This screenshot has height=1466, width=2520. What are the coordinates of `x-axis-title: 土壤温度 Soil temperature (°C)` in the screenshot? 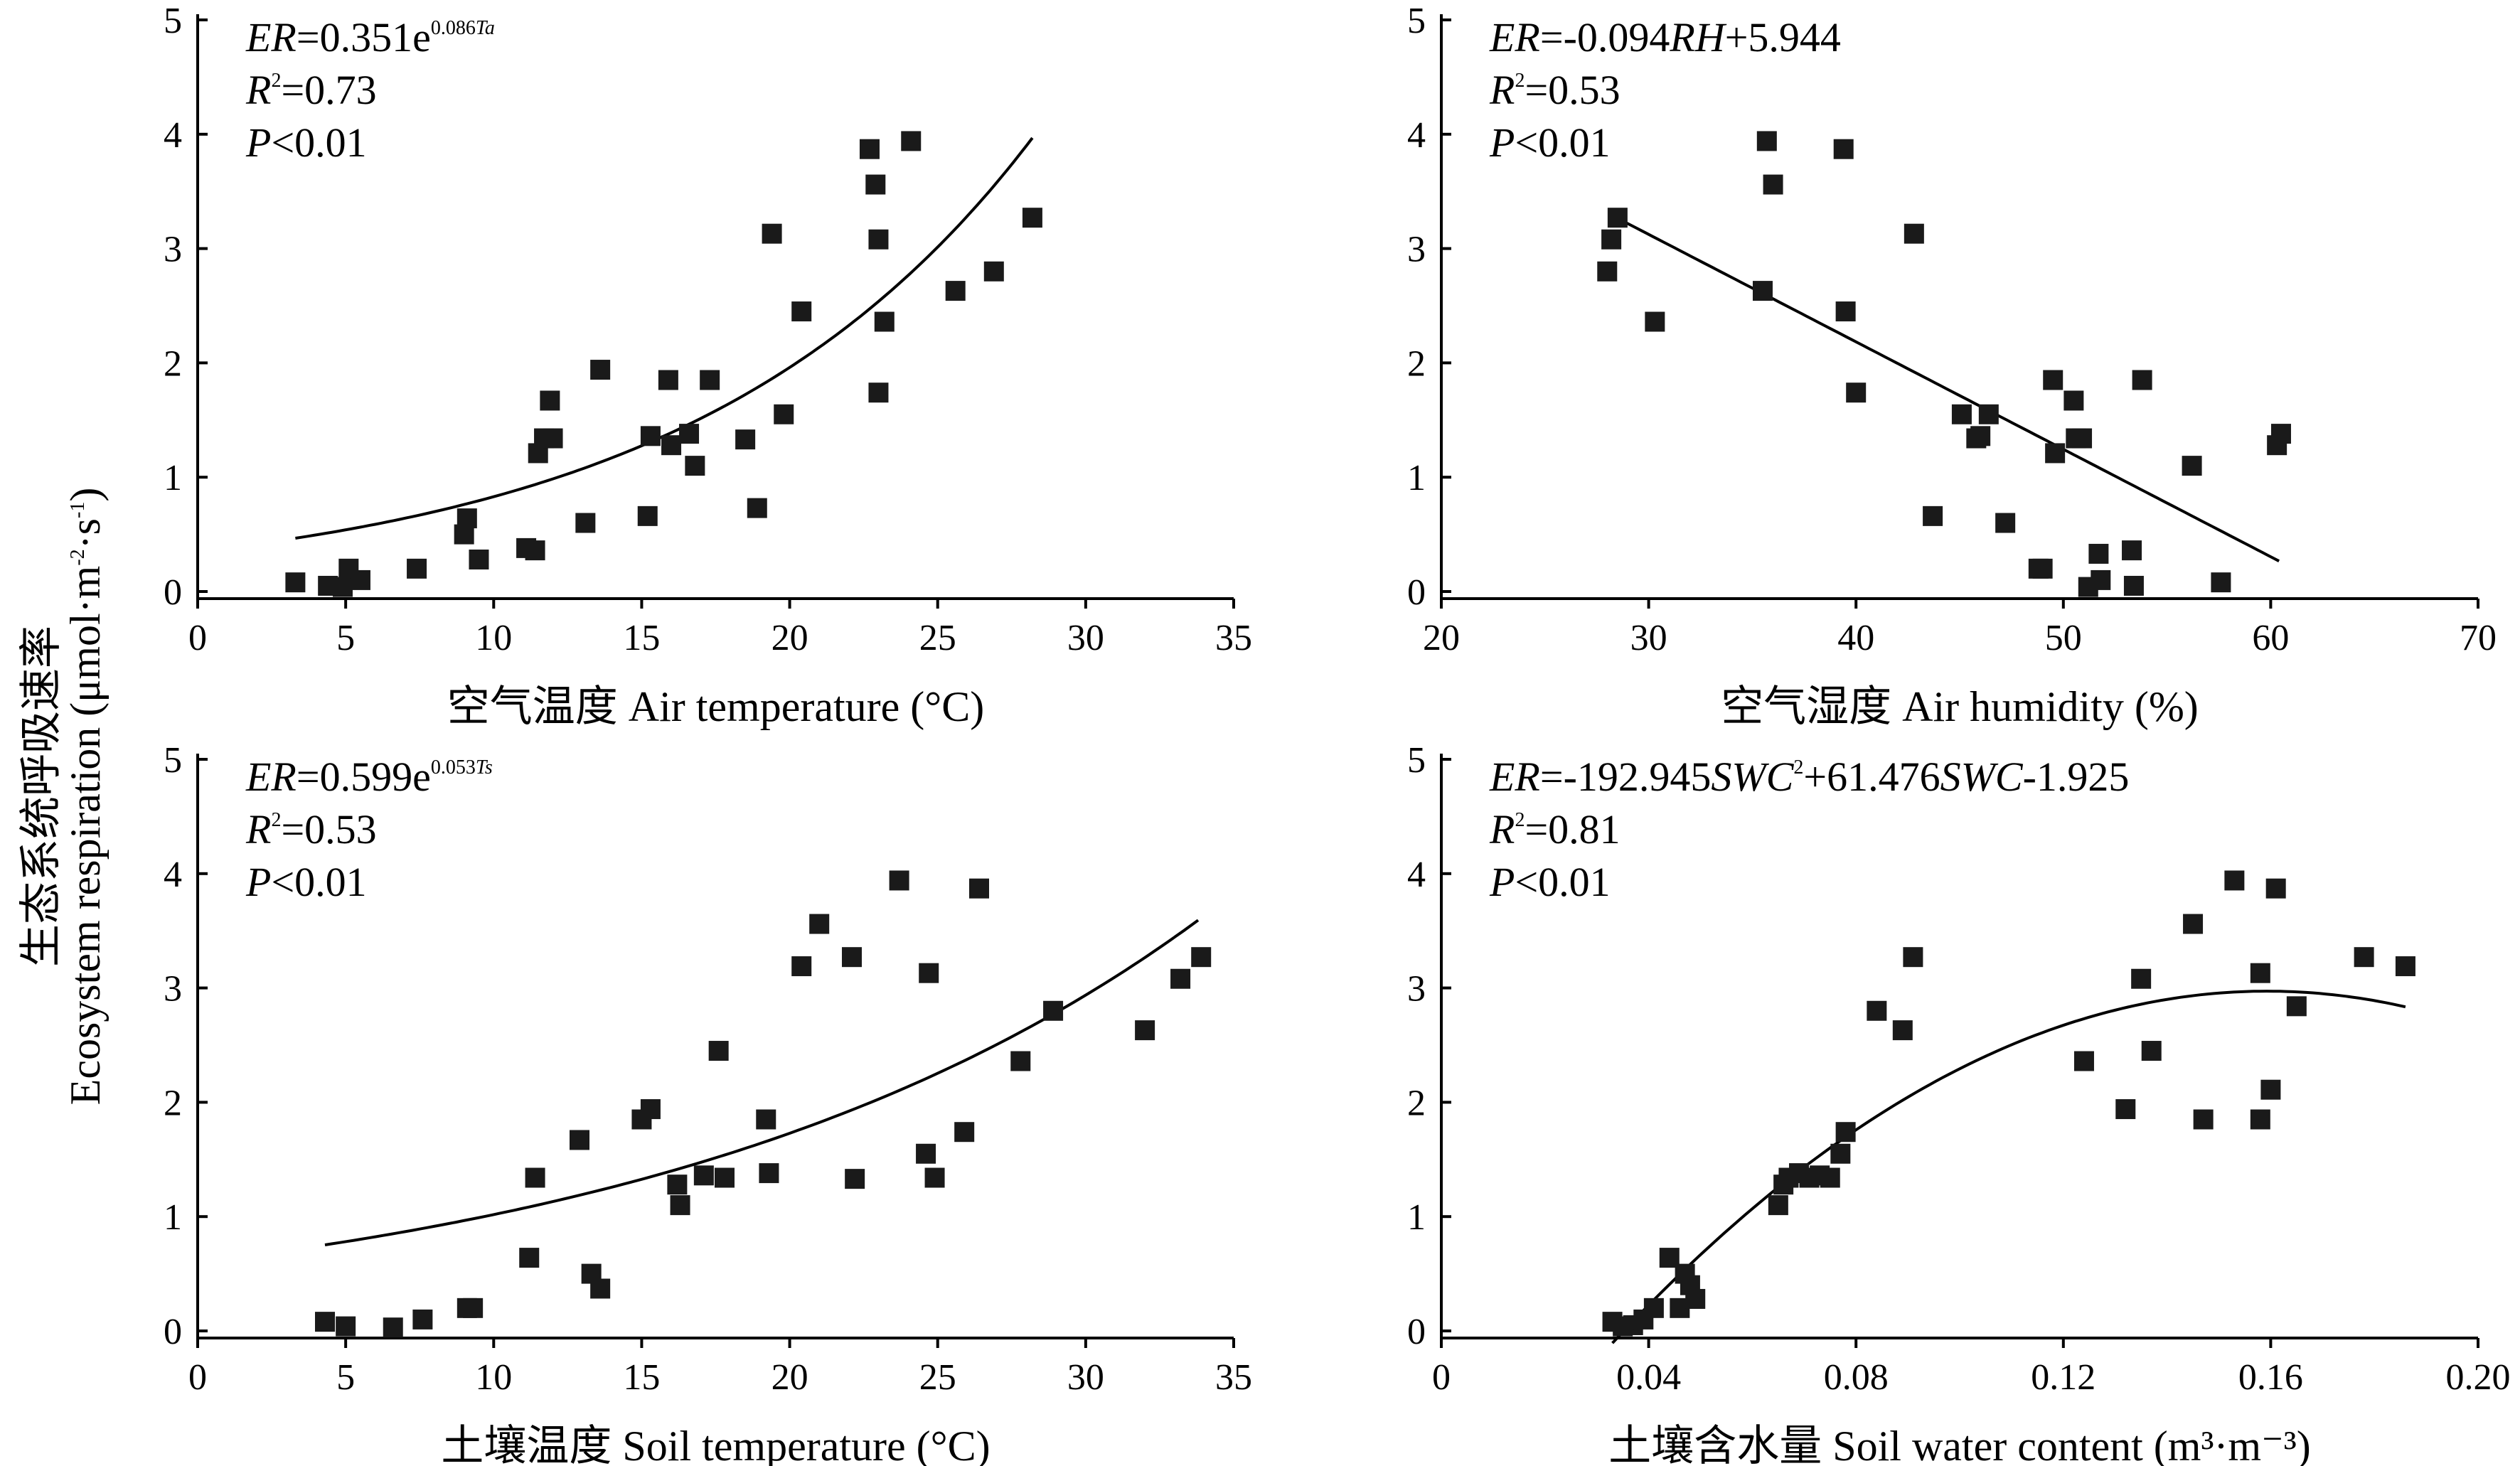 It's located at (715, 1444).